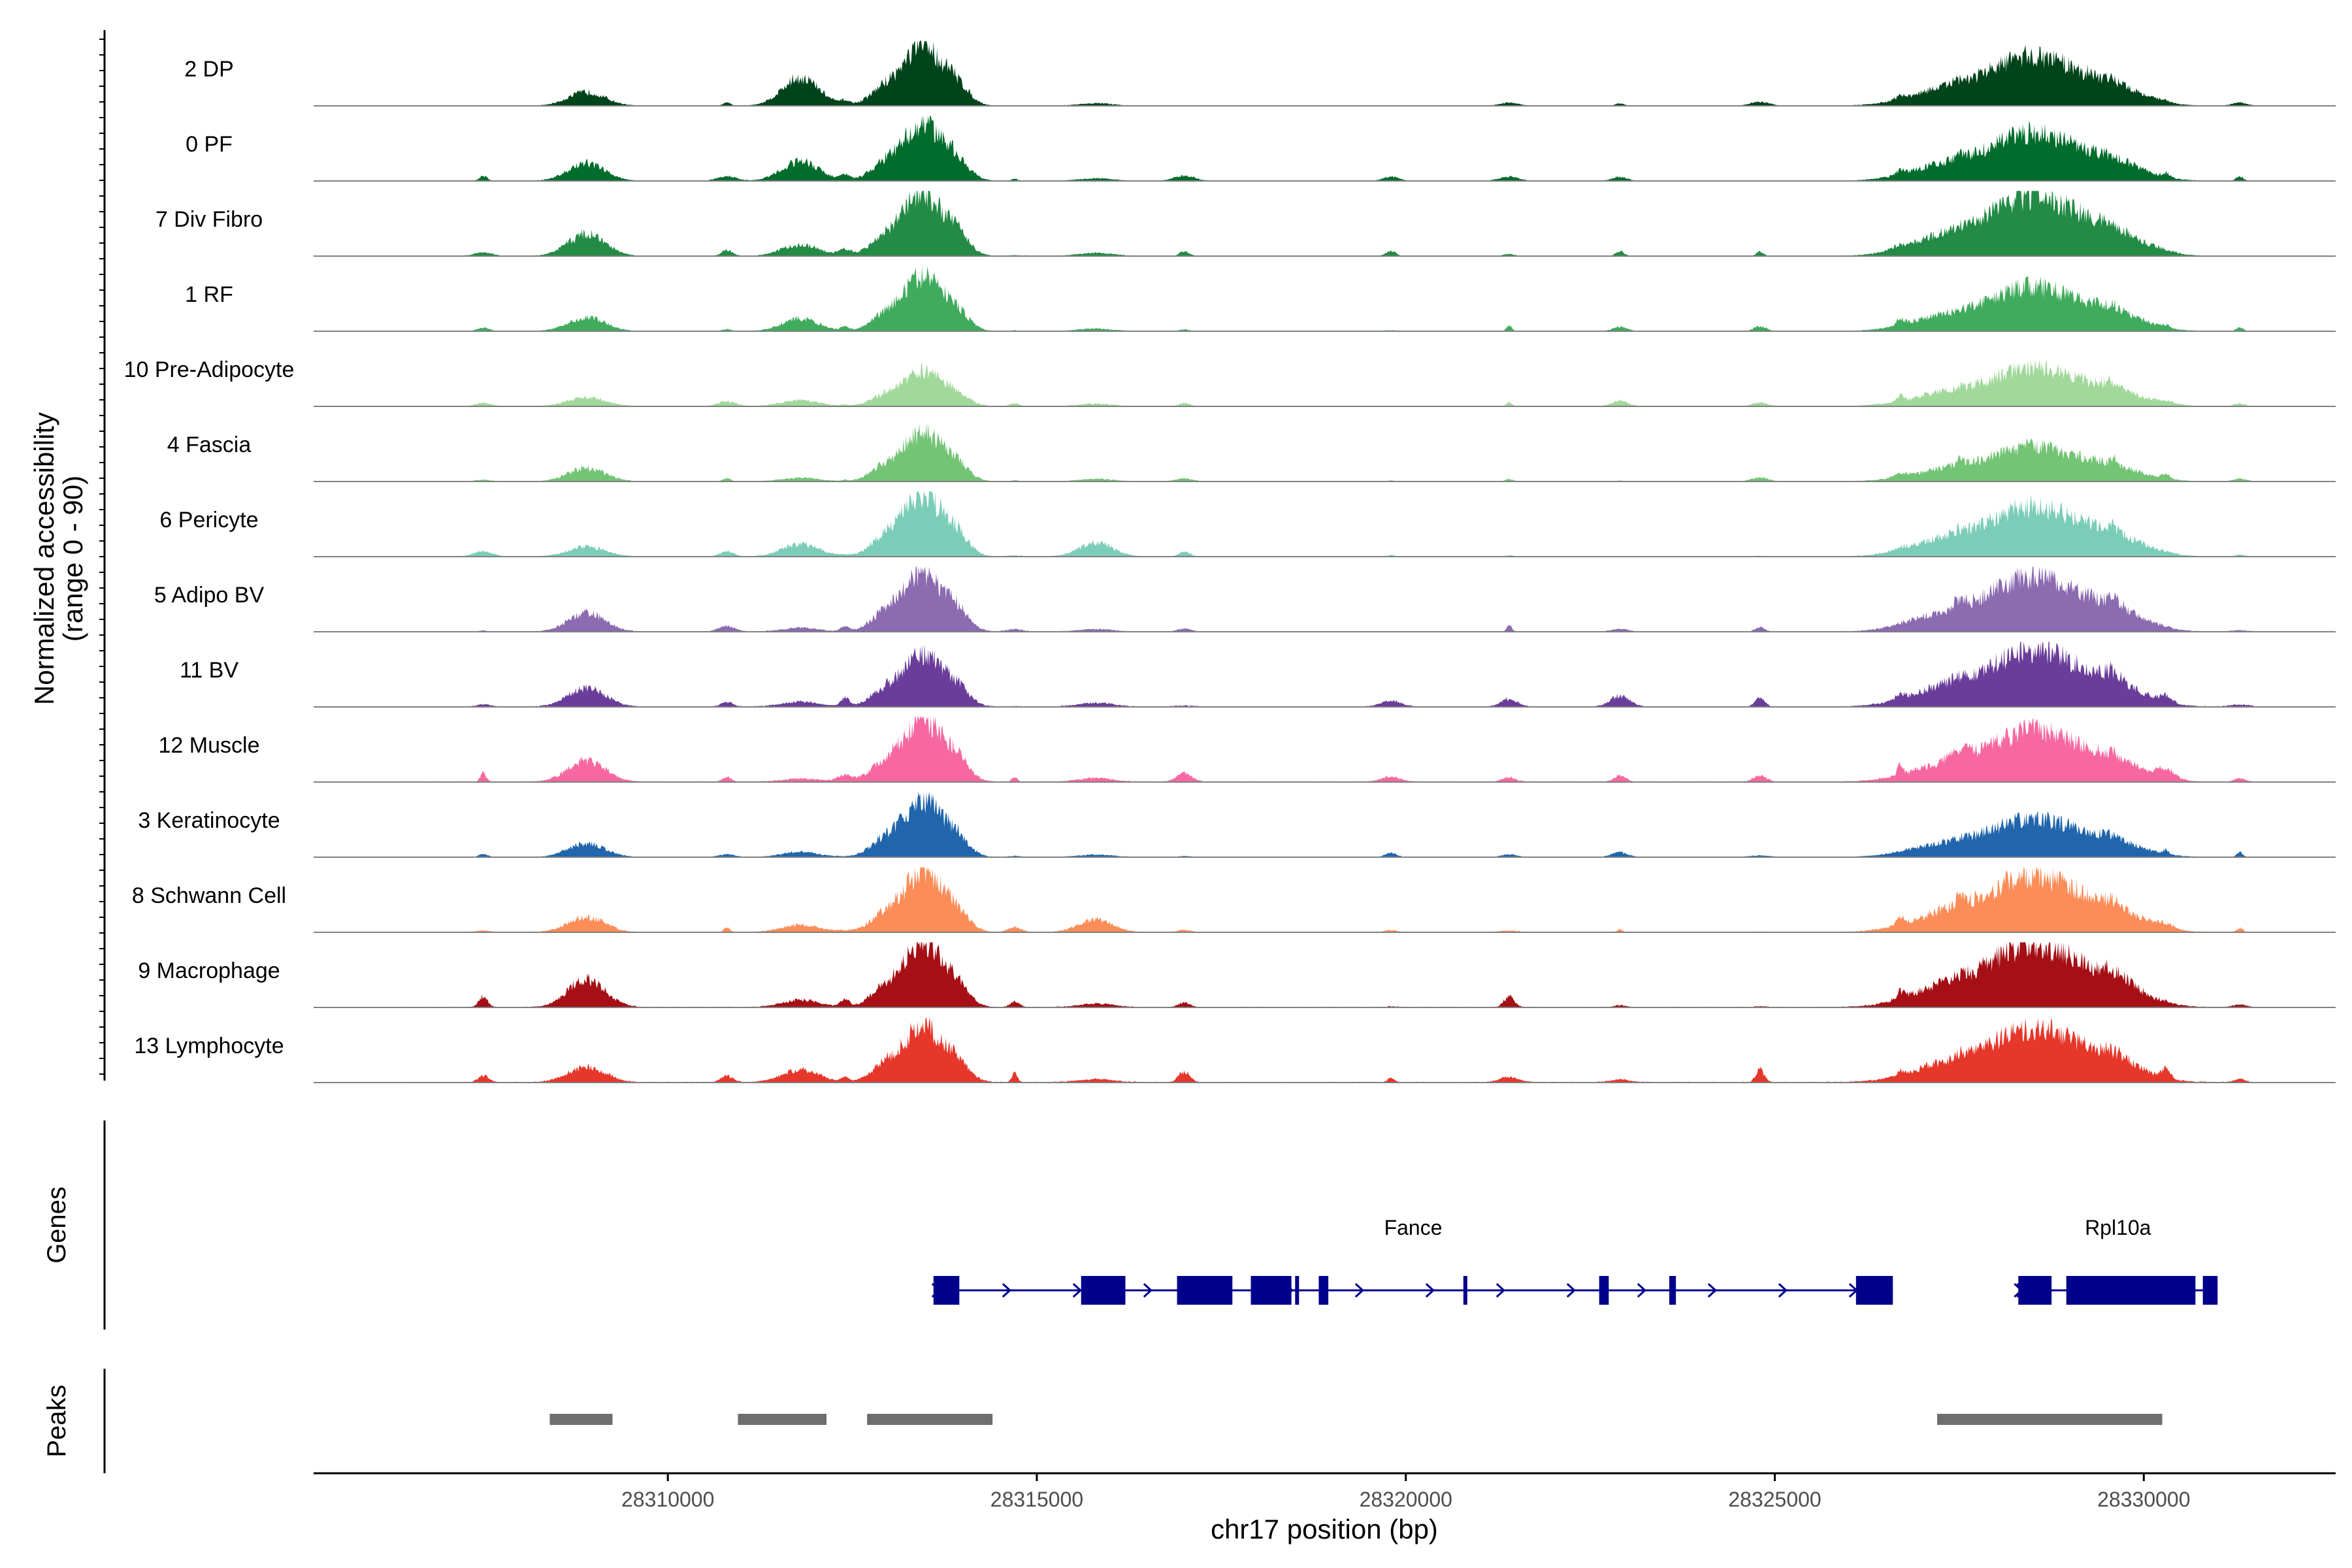  What do you see at coordinates (1413, 1227) in the screenshot?
I see `gene-label: Fance` at bounding box center [1413, 1227].